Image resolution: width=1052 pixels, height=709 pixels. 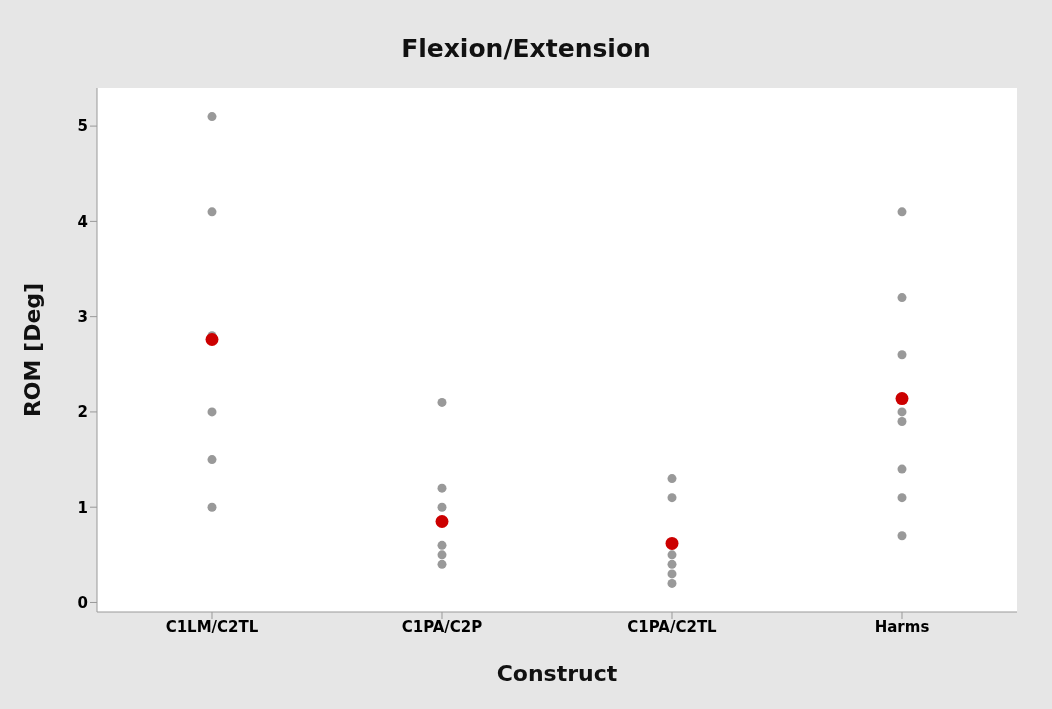 What do you see at coordinates (212, 626) in the screenshot?
I see `x-tick-label: C1LM/C2TL` at bounding box center [212, 626].